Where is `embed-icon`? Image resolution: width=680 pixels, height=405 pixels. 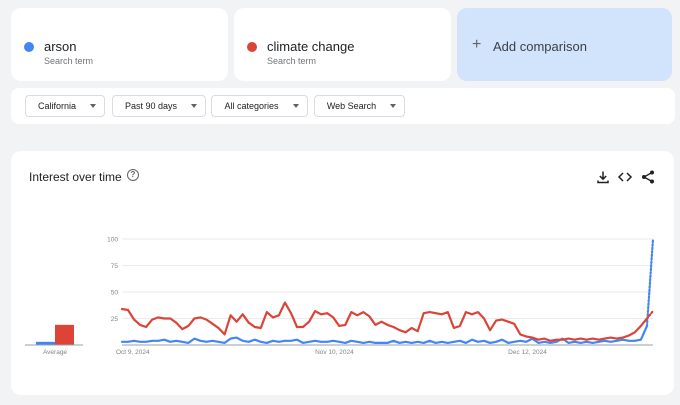 embed-icon is located at coordinates (625, 177).